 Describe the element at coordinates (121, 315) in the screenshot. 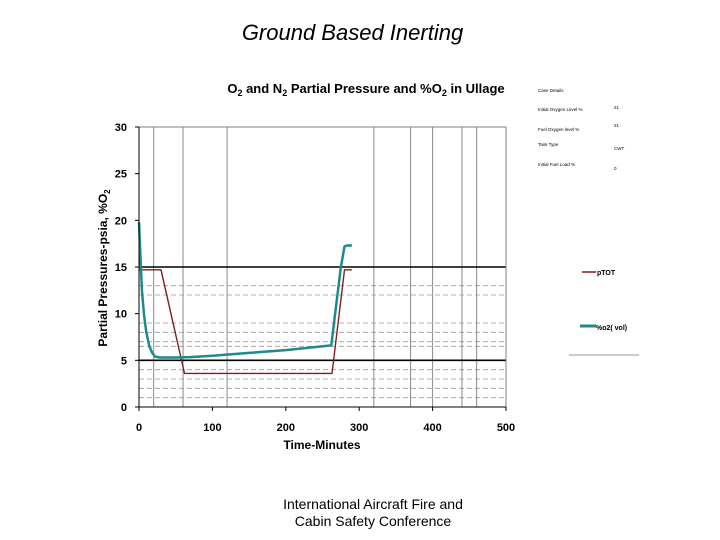

I see `y-tick-label: 10` at that location.